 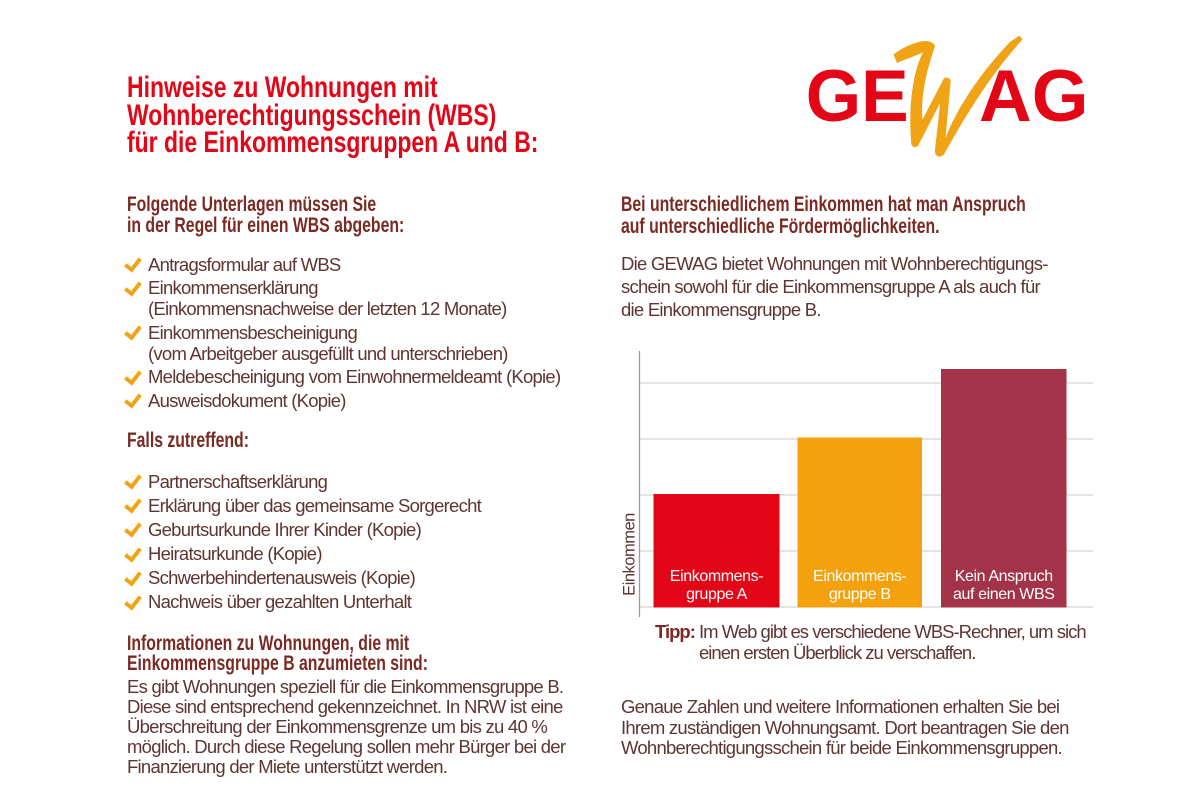 I want to click on svg-text: Einkommen, so click(x=630, y=554).